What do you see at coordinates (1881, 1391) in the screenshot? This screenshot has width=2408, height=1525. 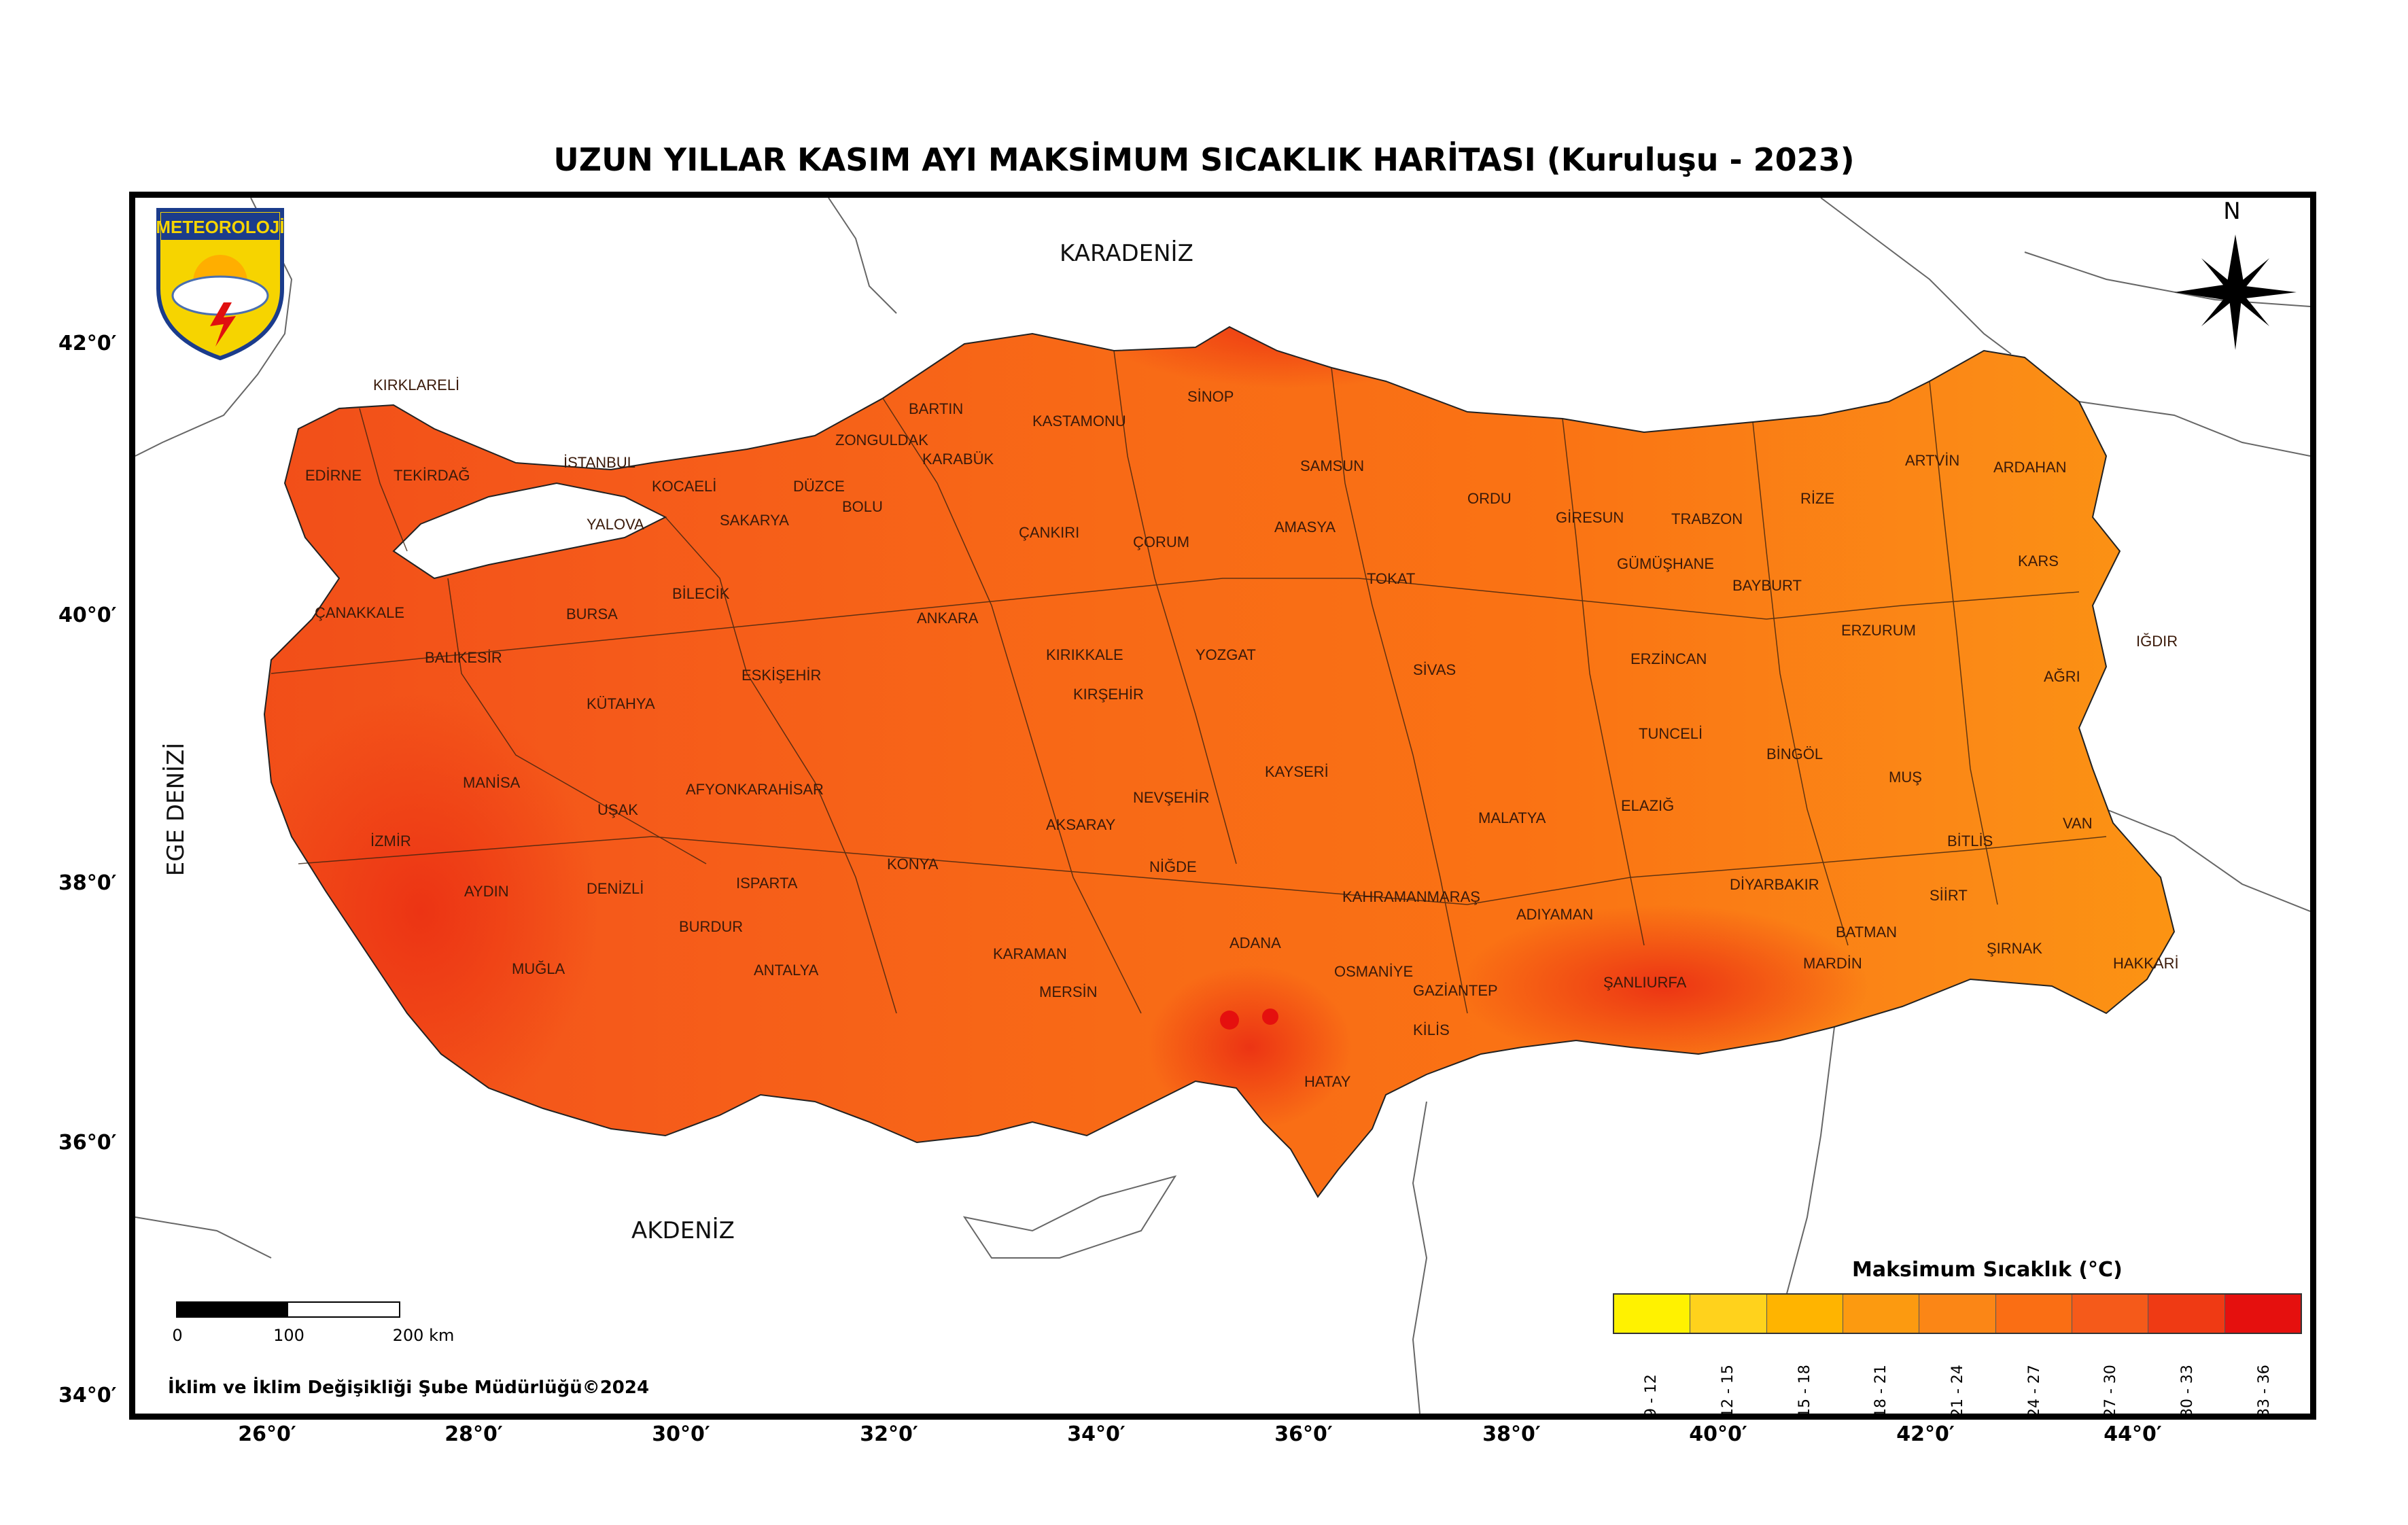 I see `legend-class-label: 18 - 21` at bounding box center [1881, 1391].